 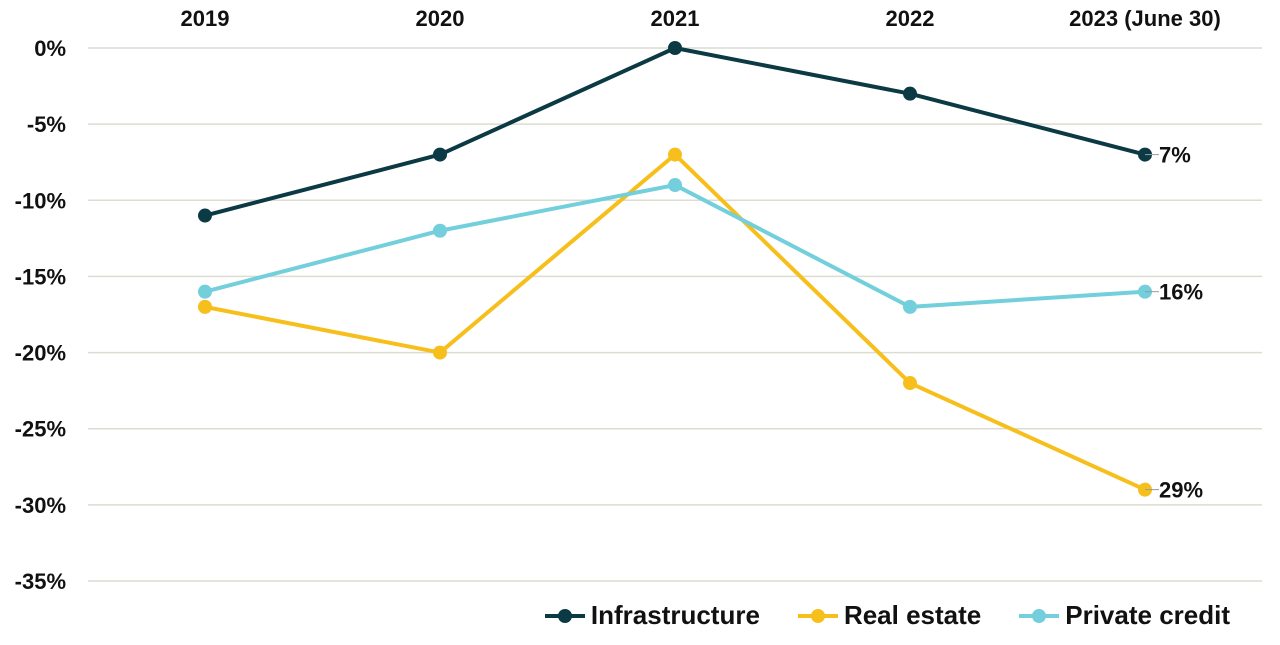 I want to click on x-tick-label: 2022, so click(x=910, y=18).